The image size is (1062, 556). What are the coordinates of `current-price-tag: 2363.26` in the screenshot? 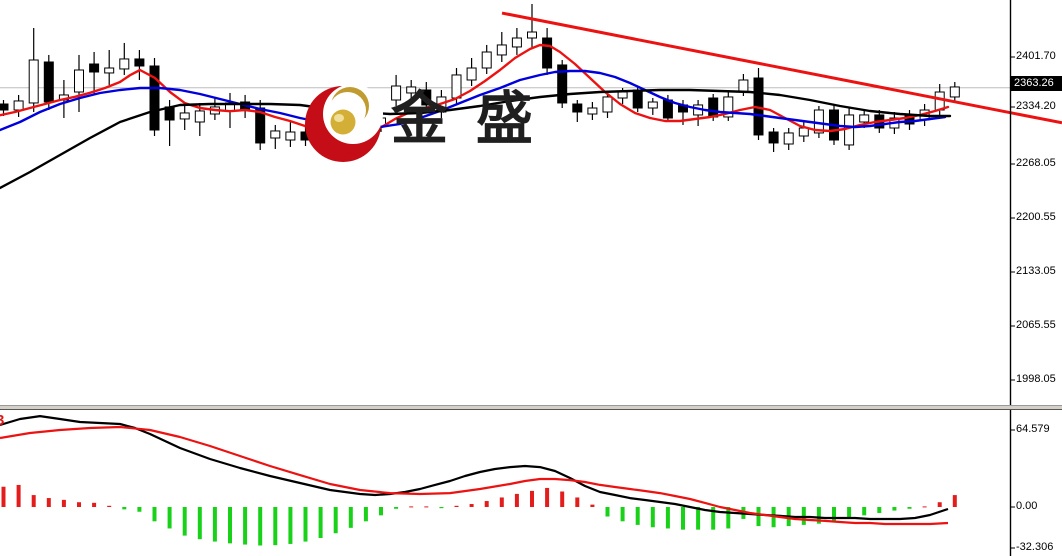 It's located at (1036, 83).